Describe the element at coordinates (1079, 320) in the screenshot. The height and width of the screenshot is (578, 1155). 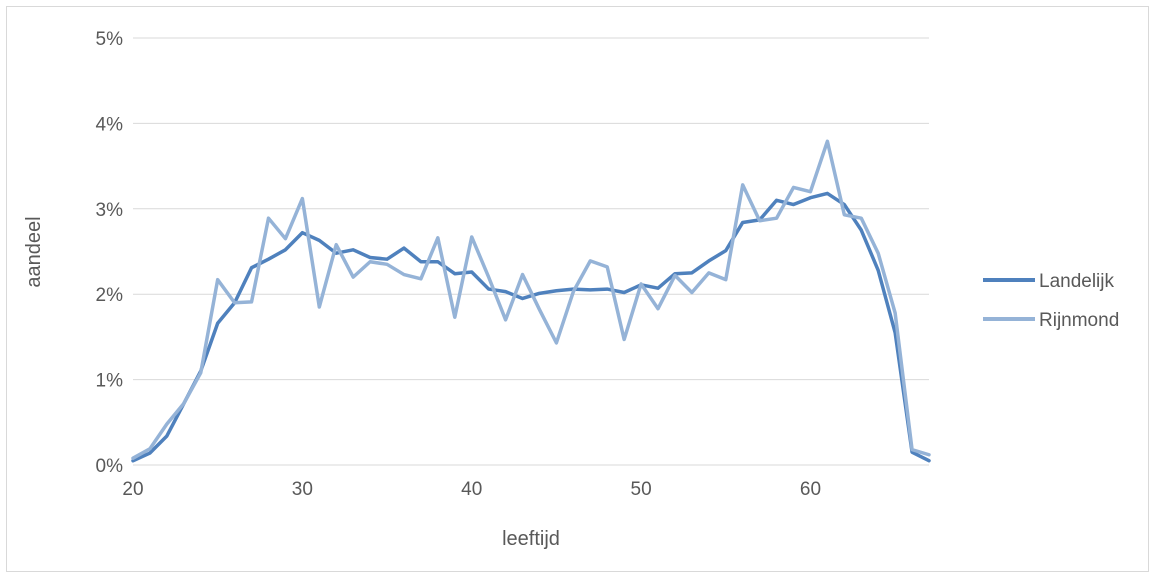
I see `legend-label-rijnmond: Rijnmond` at that location.